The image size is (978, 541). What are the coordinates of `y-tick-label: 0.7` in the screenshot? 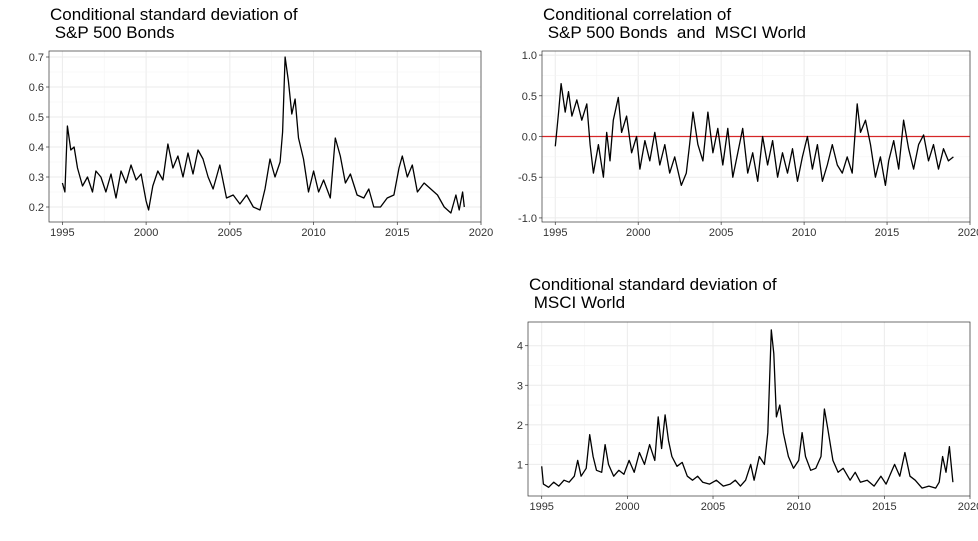 It's located at (36, 58).